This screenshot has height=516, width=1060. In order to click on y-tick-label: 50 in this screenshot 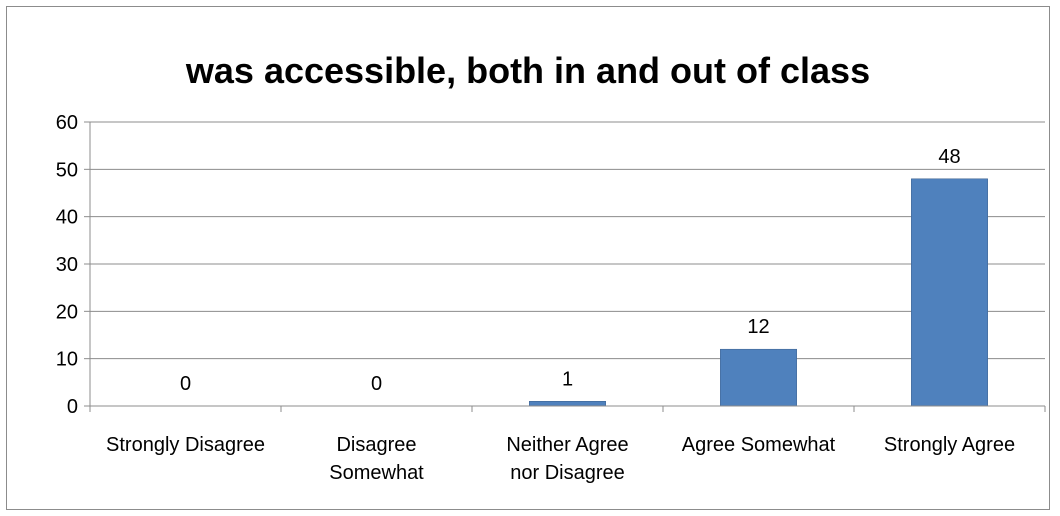, I will do `click(67, 170)`.